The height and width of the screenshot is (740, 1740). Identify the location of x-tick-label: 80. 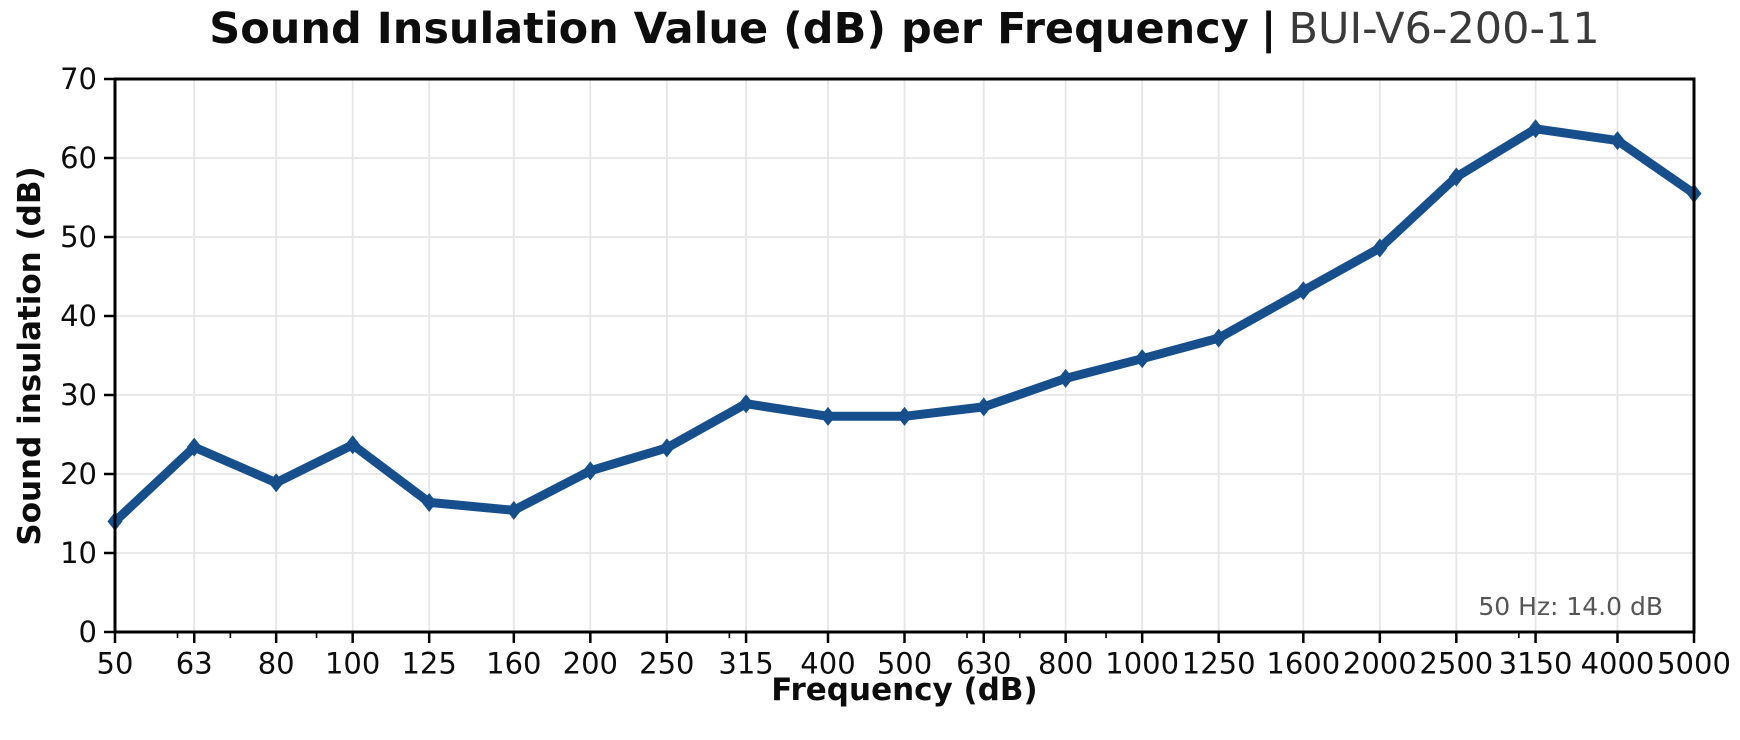
(276, 664).